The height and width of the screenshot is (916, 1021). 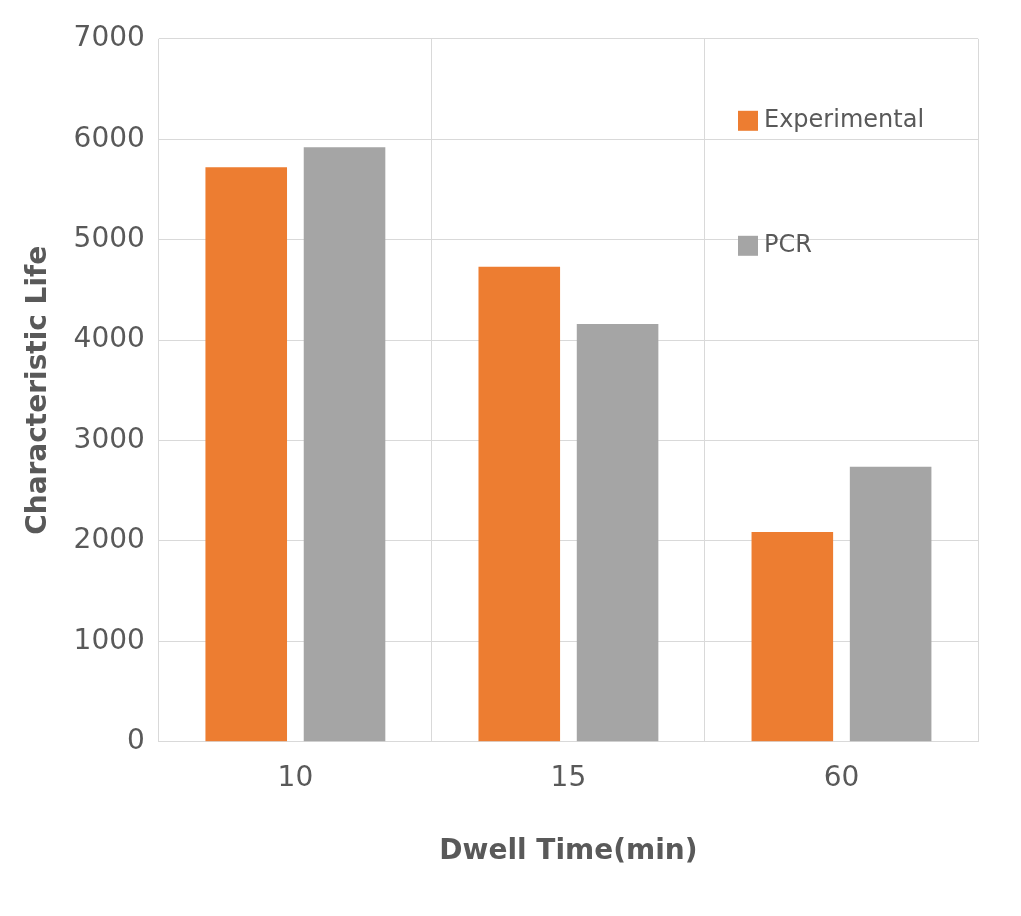 What do you see at coordinates (788, 244) in the screenshot?
I see `legend-label: PCR` at bounding box center [788, 244].